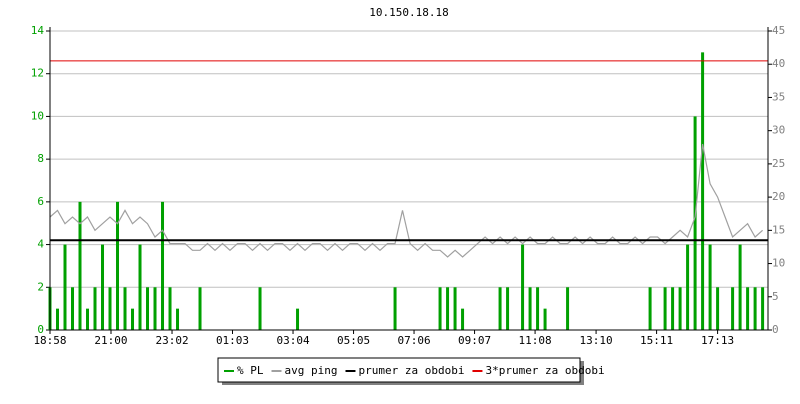  I want to click on x-tick-label: 09:07, so click(474, 340).